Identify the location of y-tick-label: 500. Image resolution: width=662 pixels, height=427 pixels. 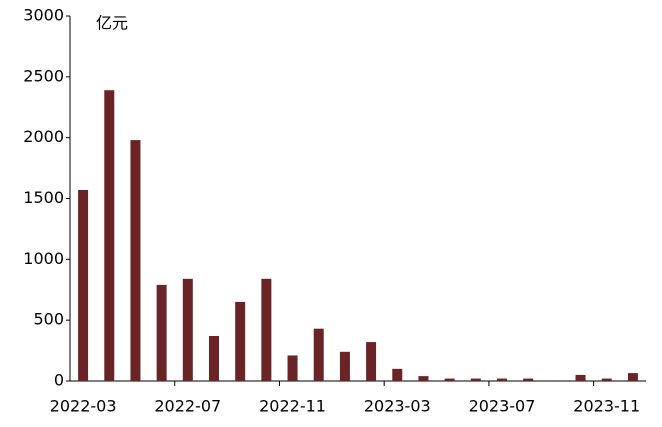
(48, 319).